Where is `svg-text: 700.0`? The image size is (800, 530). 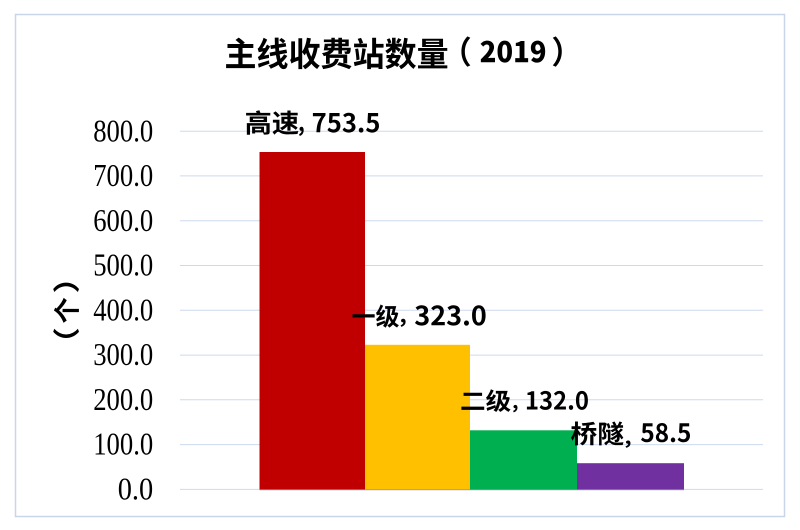
svg-text: 700.0 is located at coordinates (123, 176).